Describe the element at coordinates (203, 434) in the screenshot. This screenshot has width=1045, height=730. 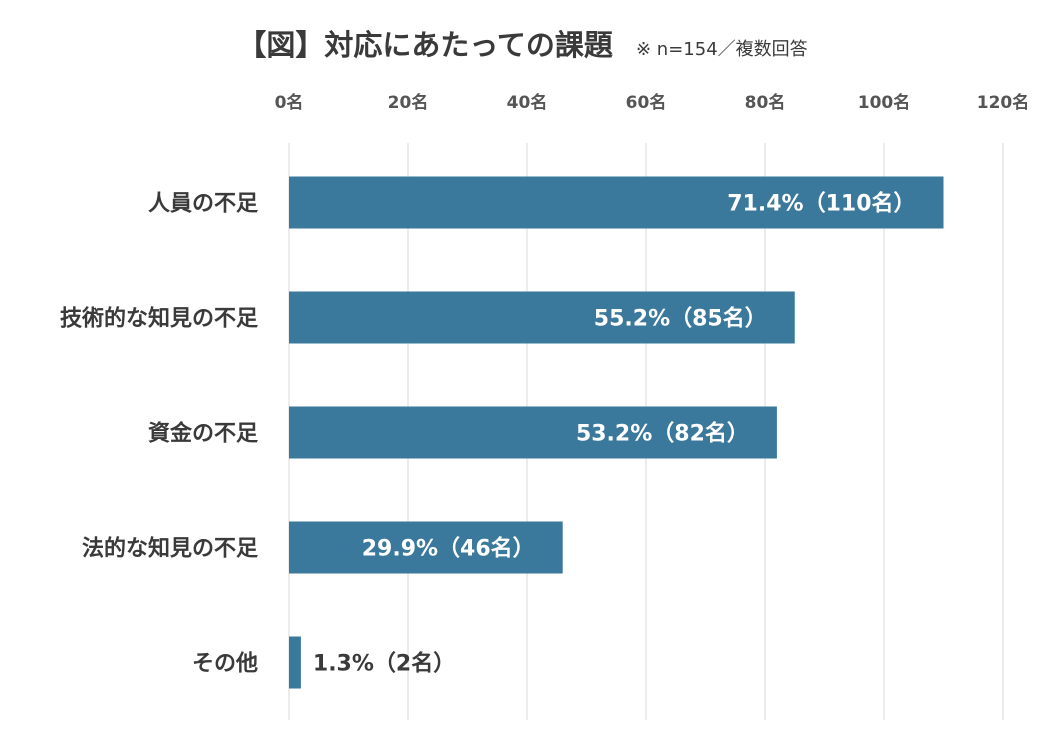
I see `category-label: 資金の不足` at that location.